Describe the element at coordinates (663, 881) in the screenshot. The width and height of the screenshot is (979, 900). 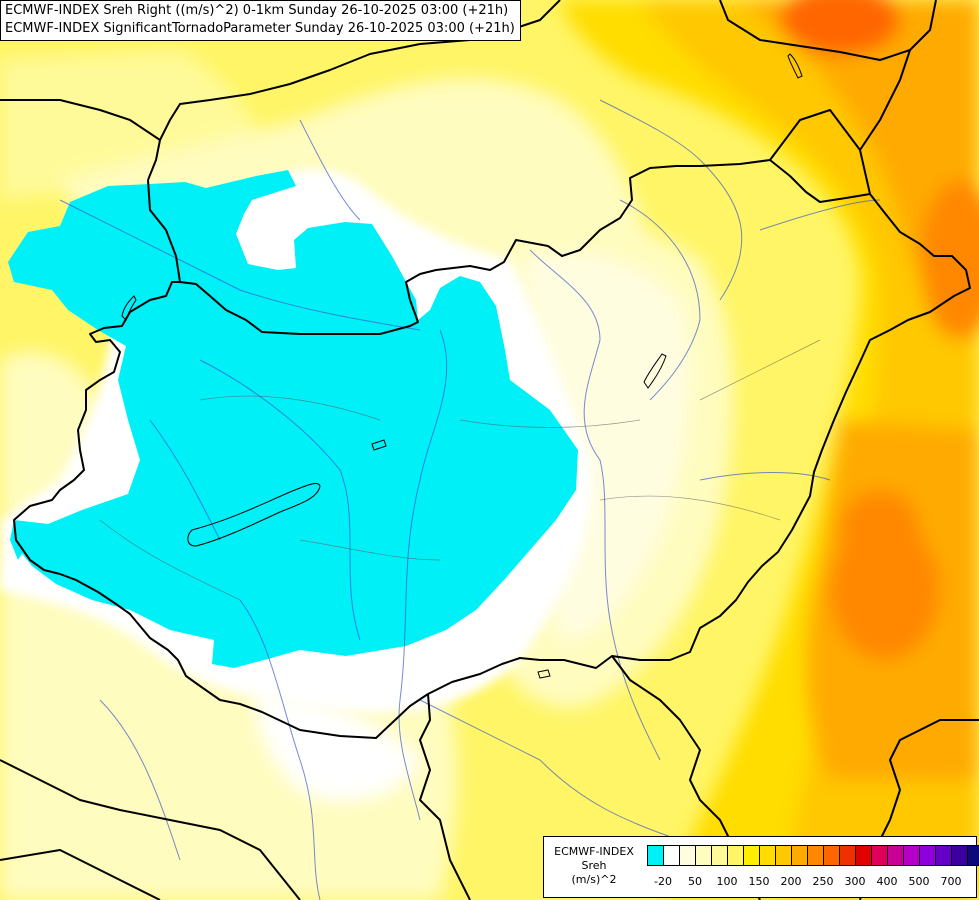
I see `legend-tick-label: -20` at that location.